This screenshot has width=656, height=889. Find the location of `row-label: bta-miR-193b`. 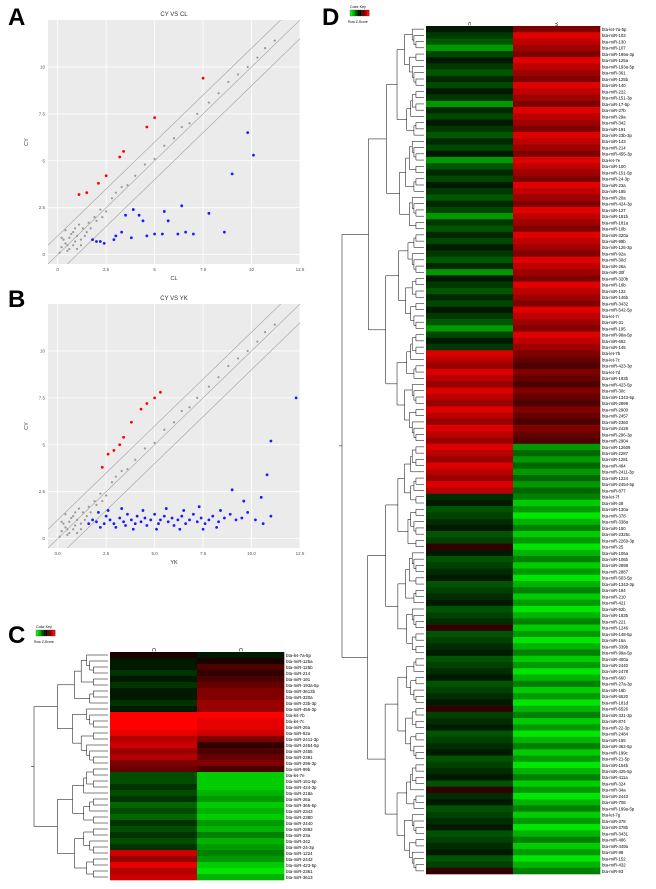

row-label: bta-miR-193b is located at coordinates (615, 378).